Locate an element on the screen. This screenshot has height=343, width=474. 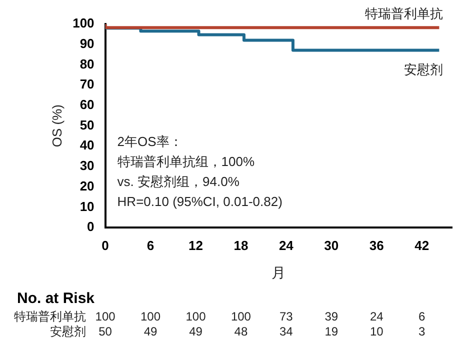
y-tick-label: 60 is located at coordinates (87, 104).